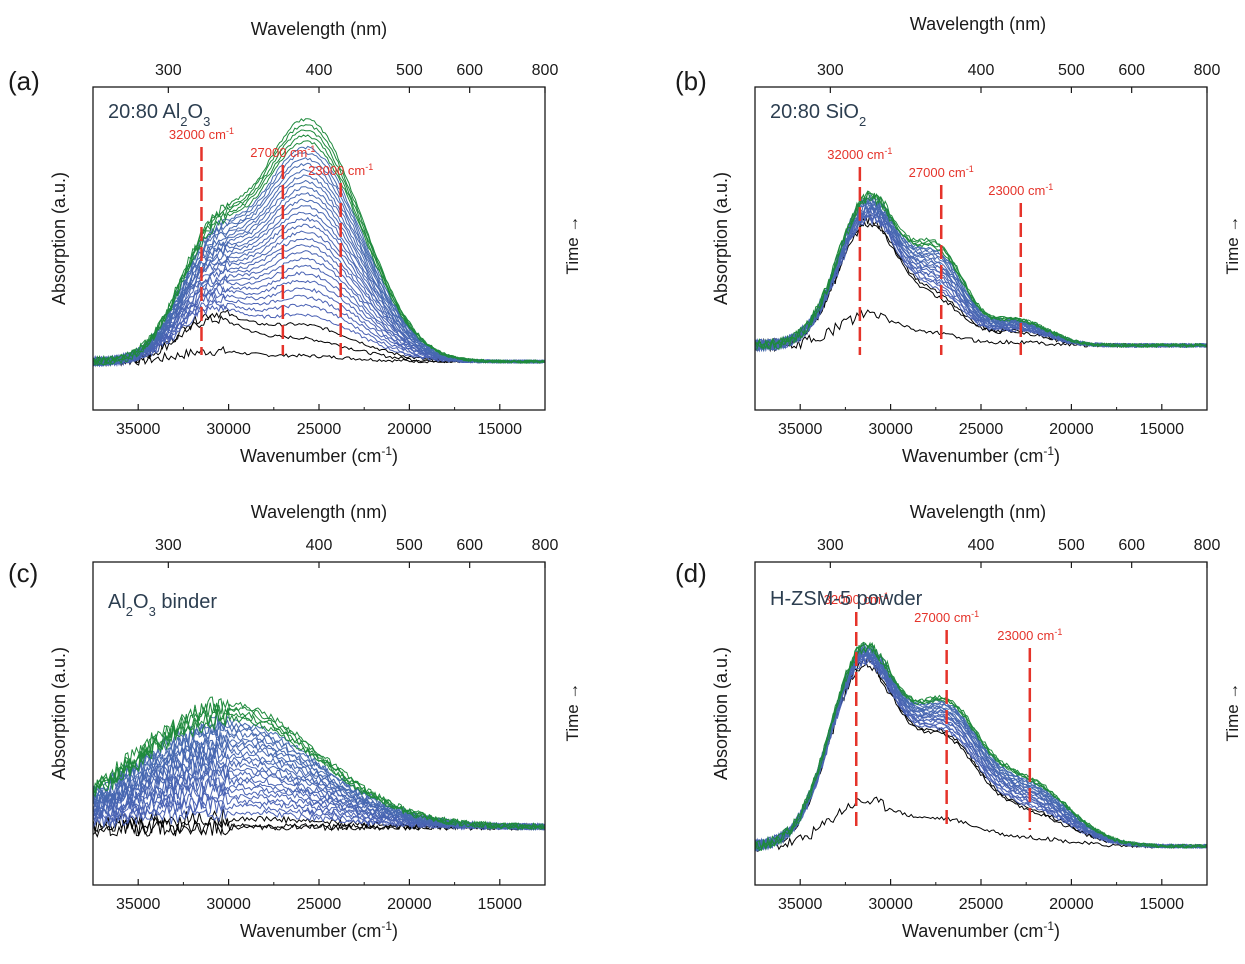 The width and height of the screenshot is (1245, 964). I want to click on panel-label: (d), so click(691, 573).